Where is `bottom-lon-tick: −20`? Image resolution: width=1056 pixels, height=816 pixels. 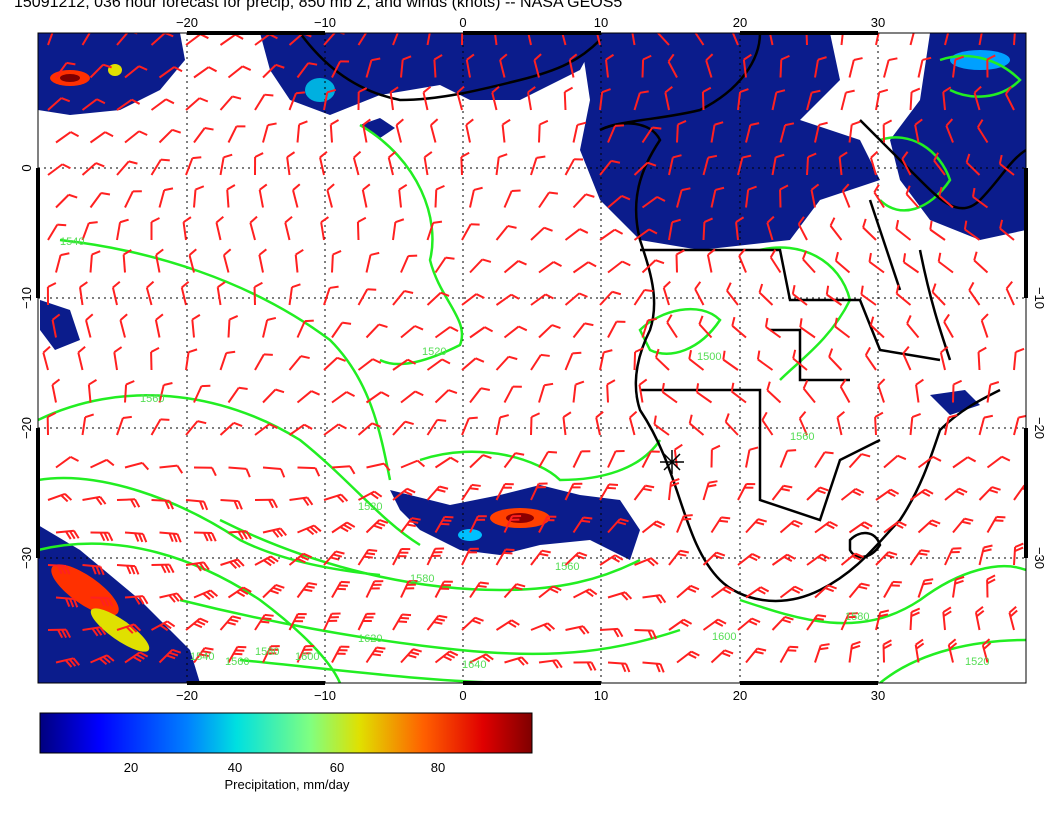 bottom-lon-tick: −20 is located at coordinates (187, 695).